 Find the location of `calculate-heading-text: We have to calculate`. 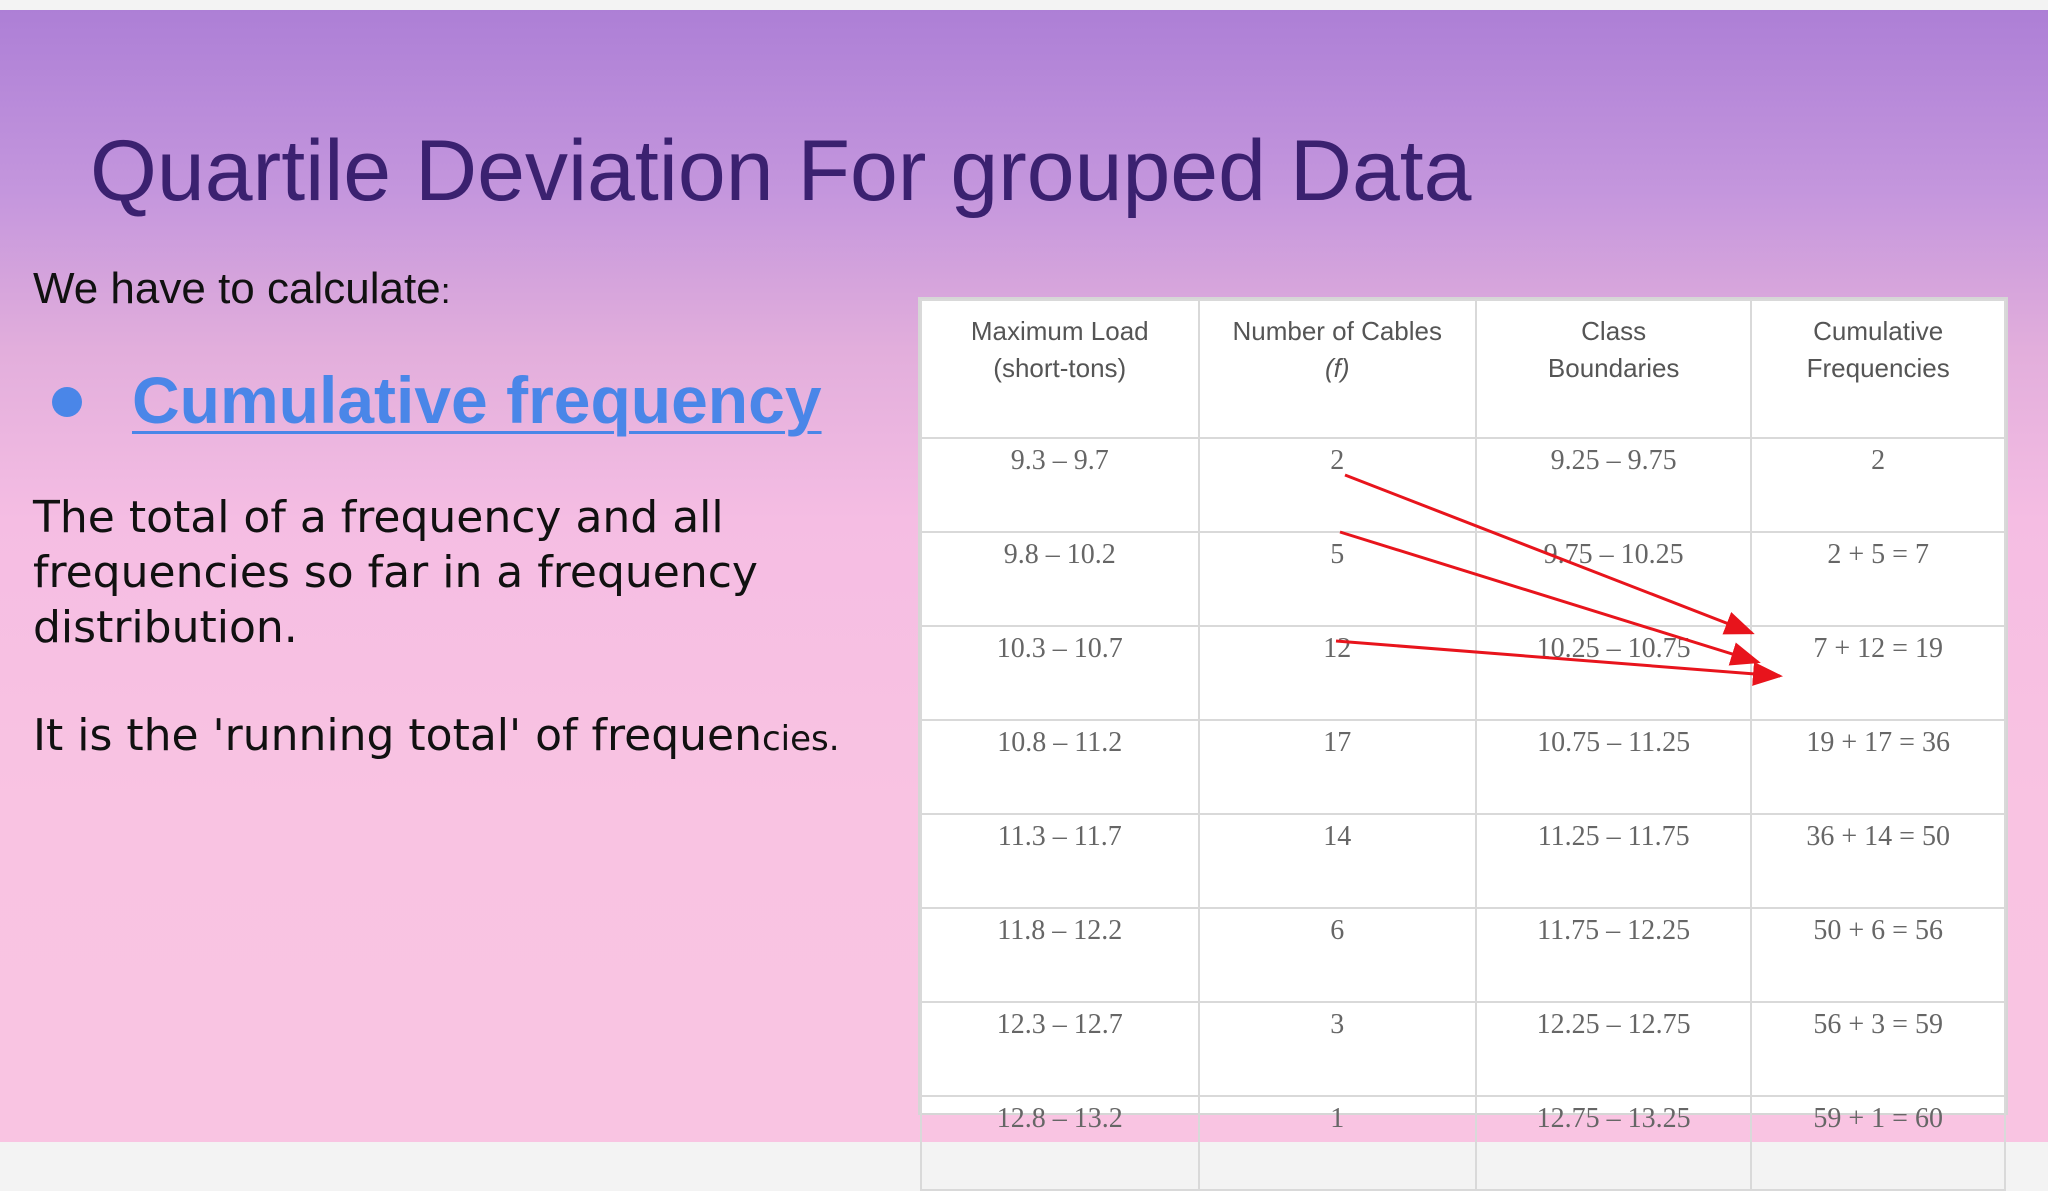

calculate-heading-text: We have to calculate is located at coordinates (237, 288).